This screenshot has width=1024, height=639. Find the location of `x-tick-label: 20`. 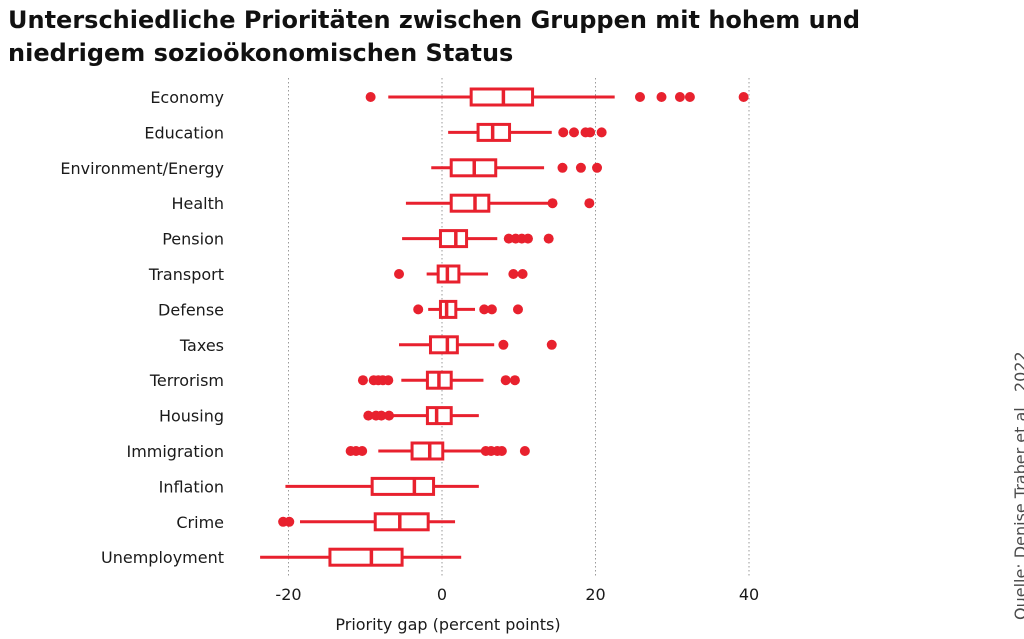

x-tick-label: 20 is located at coordinates (595, 594).